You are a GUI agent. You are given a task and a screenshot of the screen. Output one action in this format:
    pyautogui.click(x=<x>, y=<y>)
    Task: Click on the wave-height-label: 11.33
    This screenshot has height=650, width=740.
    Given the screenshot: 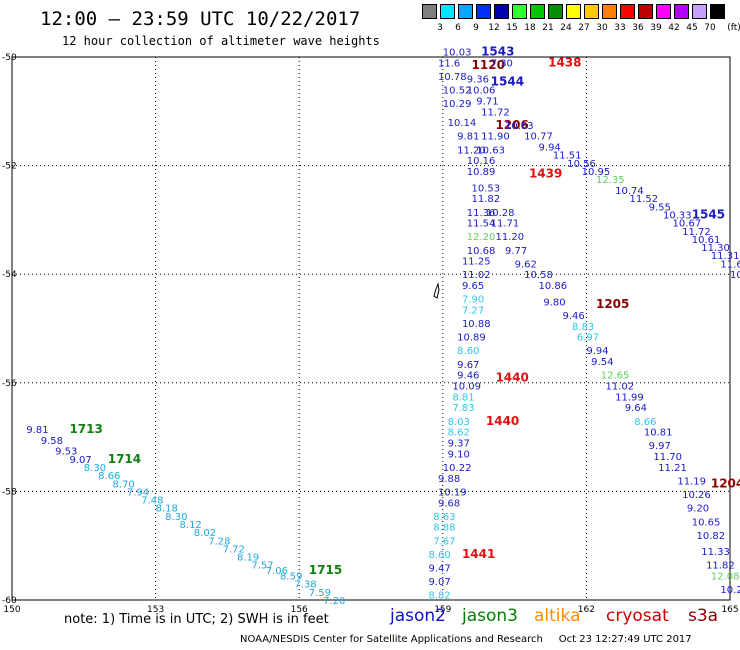 What is the action you would take?
    pyautogui.click(x=715, y=552)
    